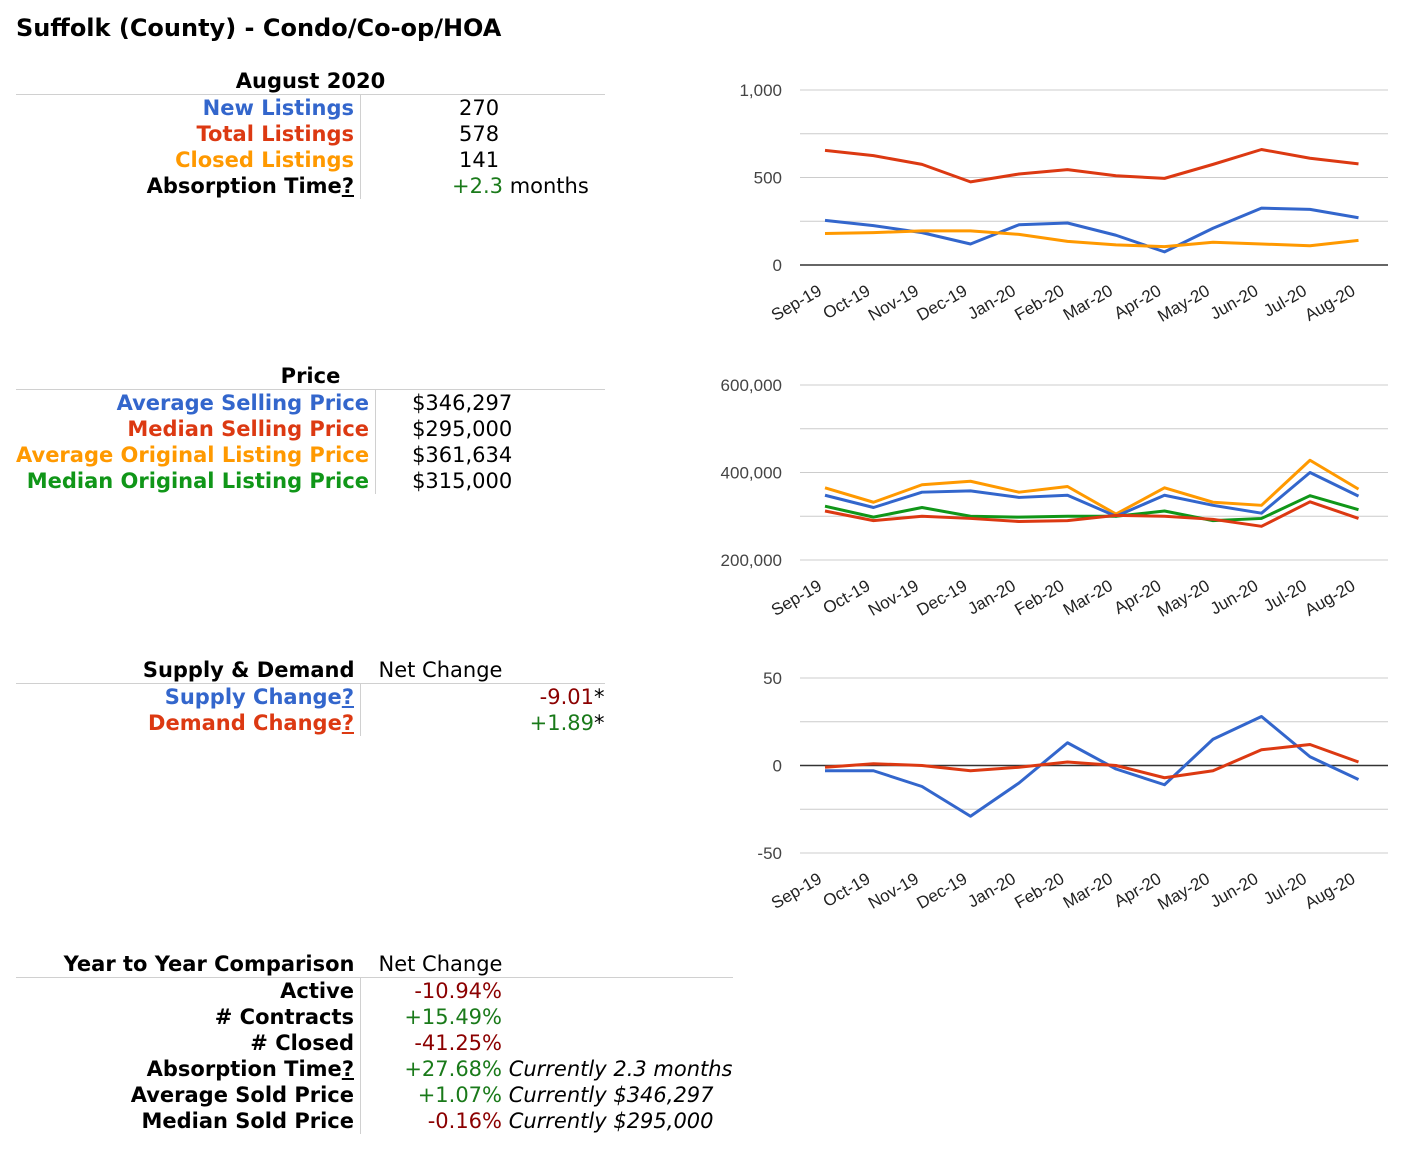  Describe the element at coordinates (462, 429) in the screenshot. I see `median-selling-price-value: $295,000` at that location.